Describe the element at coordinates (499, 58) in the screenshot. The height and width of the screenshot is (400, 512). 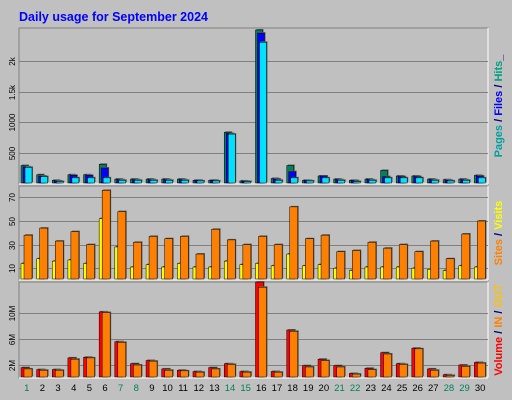
I see `legend-part: _` at that location.